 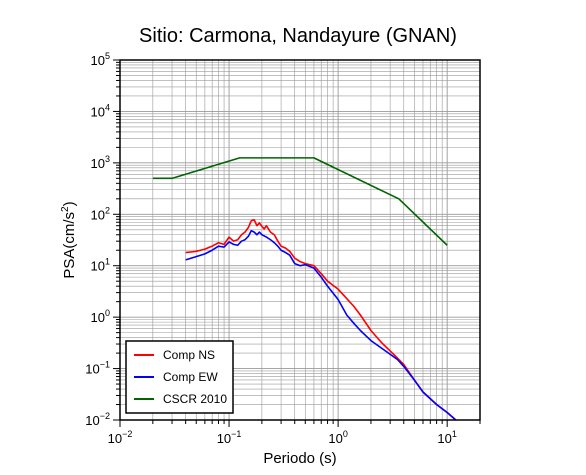 What do you see at coordinates (299, 458) in the screenshot?
I see `x-axis-label: Periodo (s)` at bounding box center [299, 458].